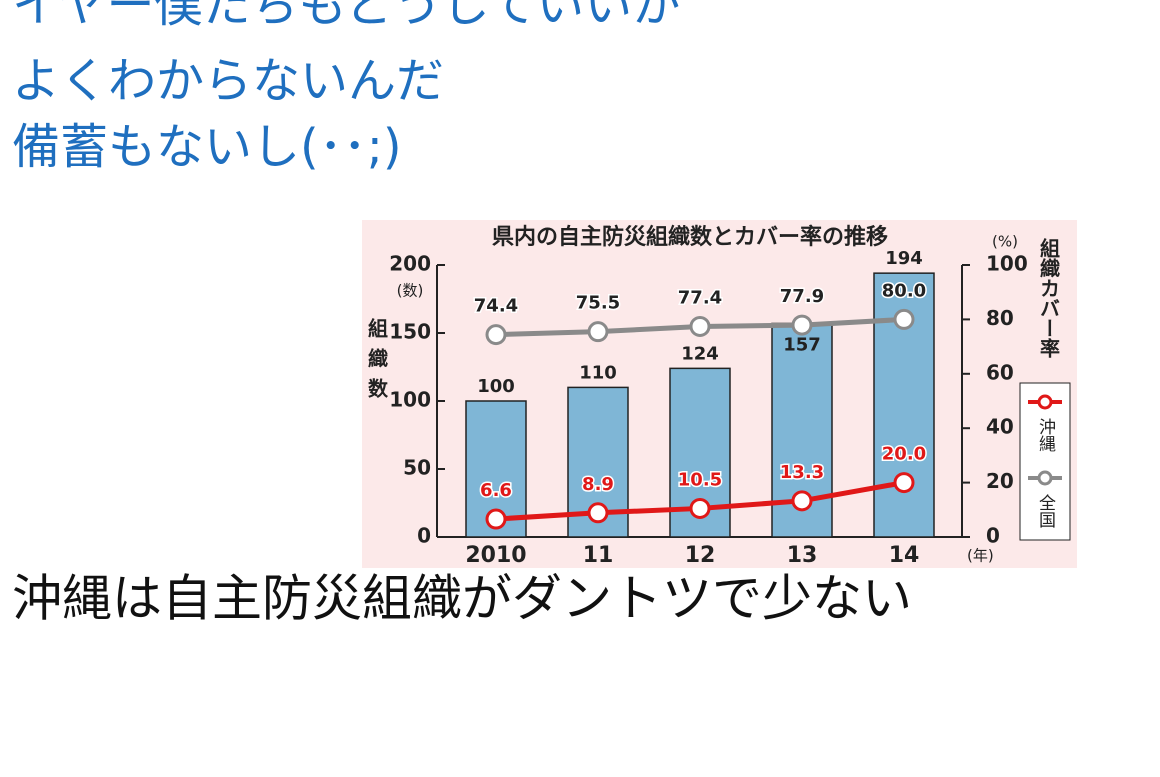 The width and height of the screenshot is (1160, 777). Describe the element at coordinates (346, 16) in the screenshot. I see `slide-line: イヤー僕たちもどうしていいか` at that location.